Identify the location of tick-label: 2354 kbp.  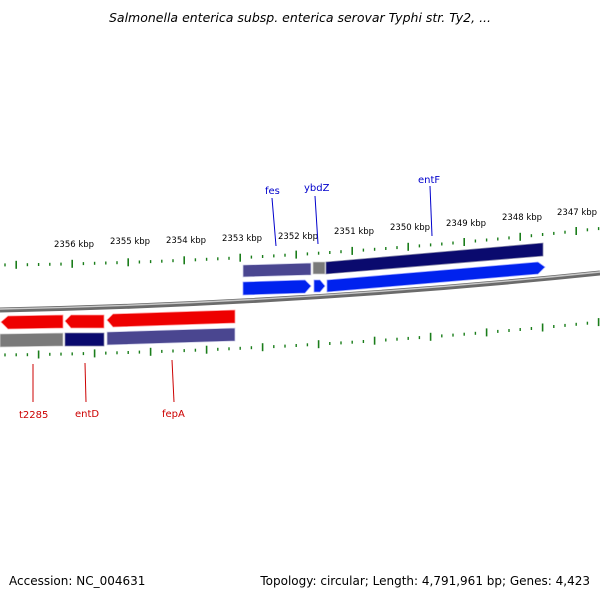
(186, 241).